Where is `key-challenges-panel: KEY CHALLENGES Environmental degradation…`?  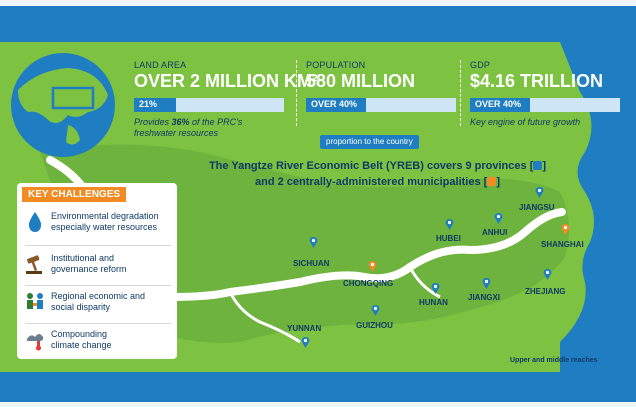 key-challenges-panel: KEY CHALLENGES Environmental degradation… is located at coordinates (97, 271).